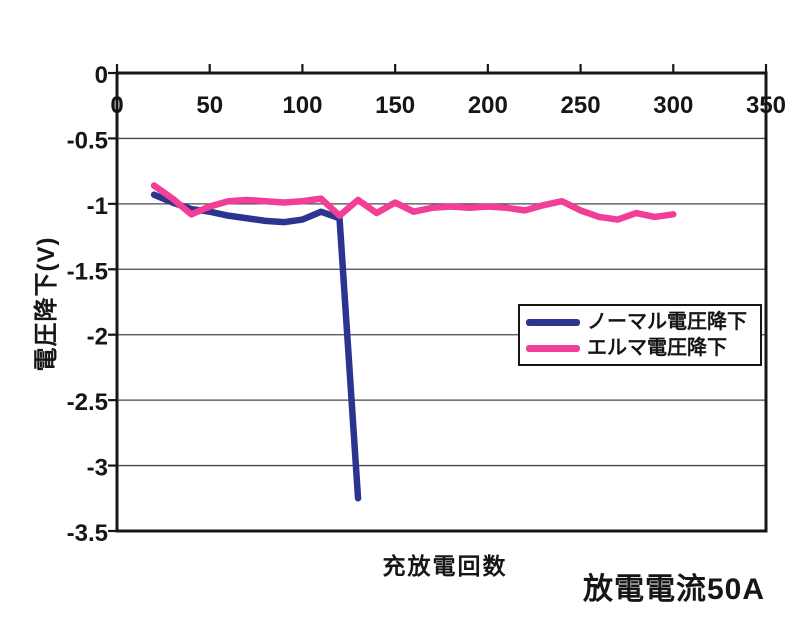 This screenshot has height=640, width=800. Describe the element at coordinates (657, 348) in the screenshot. I see `legend-label: エルマ電圧降下` at that location.